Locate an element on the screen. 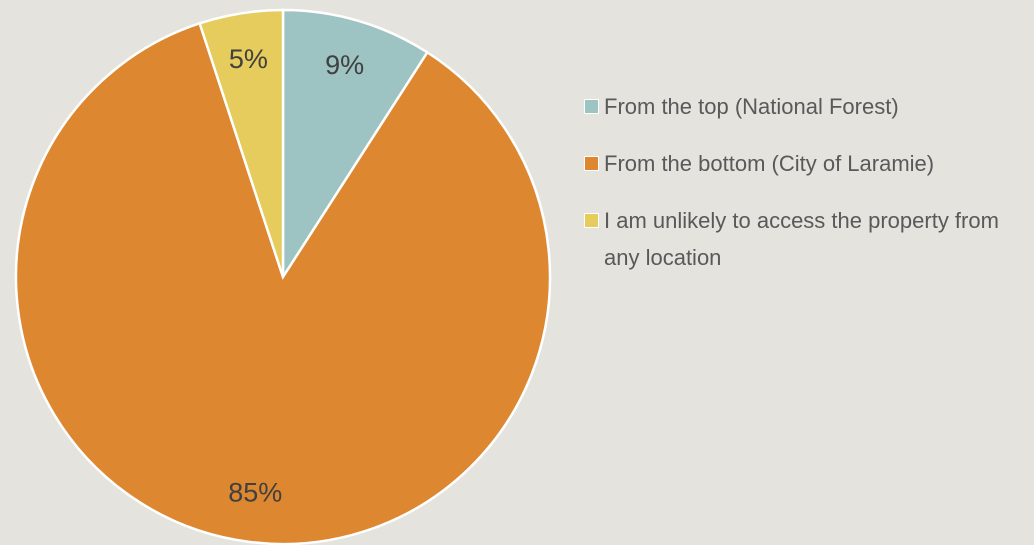 The width and height of the screenshot is (1034, 545). legend-item: From the top (National Forest) is located at coordinates (804, 106).